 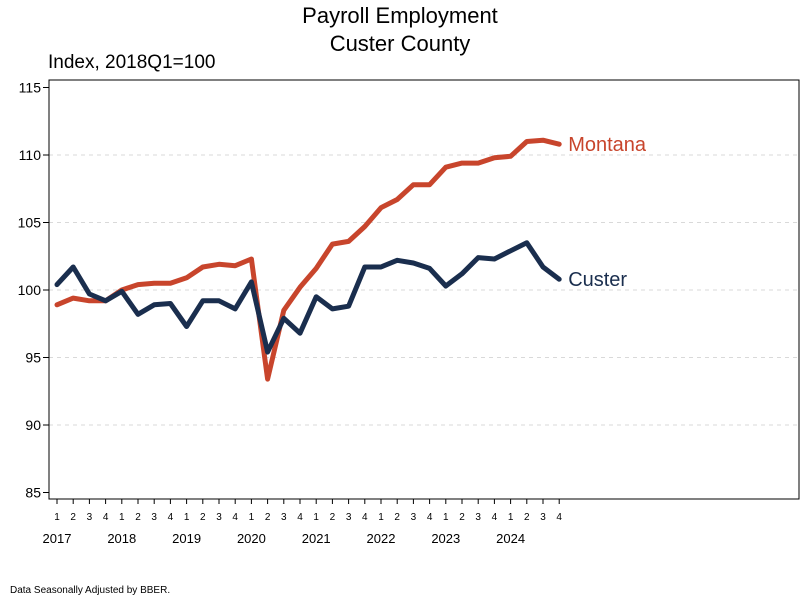 I want to click on y-tick-label: 110, so click(x=30, y=155).